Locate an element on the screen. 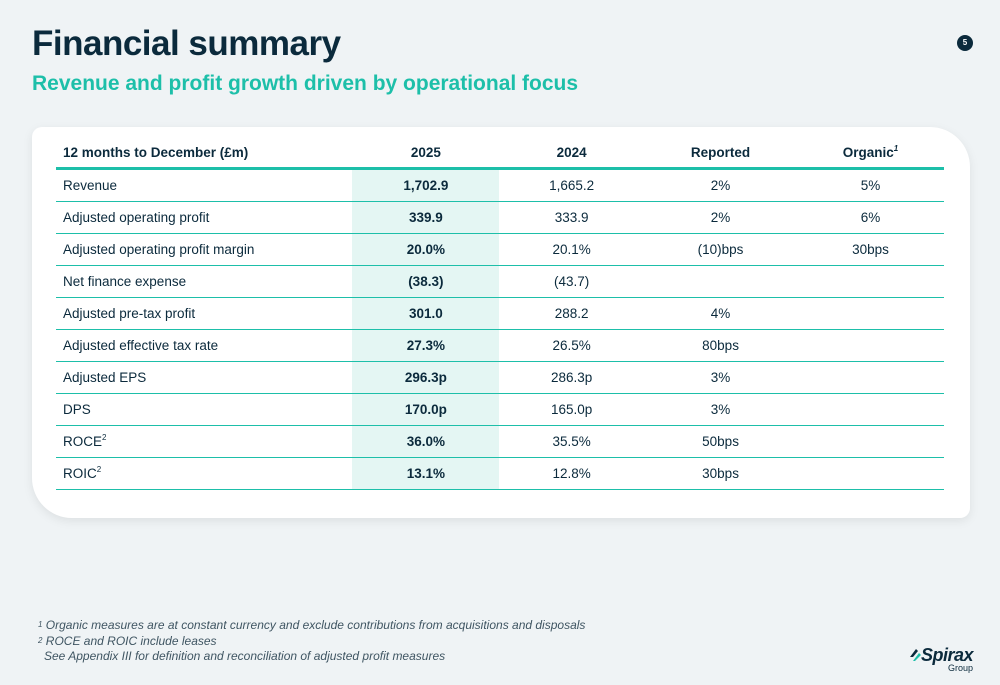  cell-2024: (43.7) is located at coordinates (572, 281).